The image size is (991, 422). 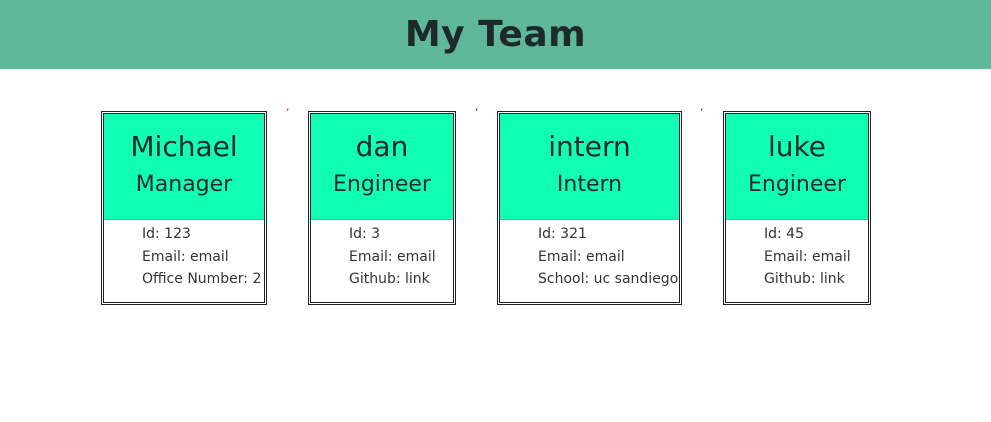 I want to click on page-title: My Team, so click(x=495, y=34).